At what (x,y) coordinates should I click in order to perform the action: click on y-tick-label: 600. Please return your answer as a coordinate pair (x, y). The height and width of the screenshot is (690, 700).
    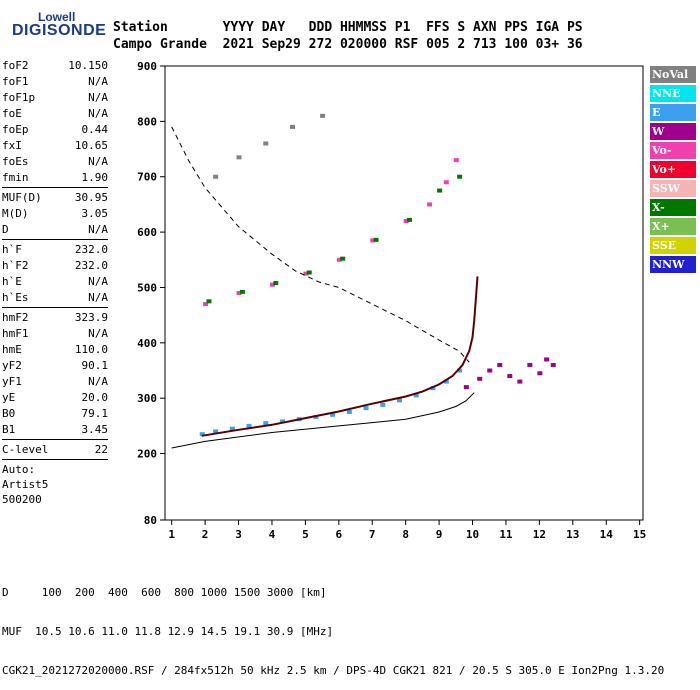
    Looking at the image, I should click on (147, 232).